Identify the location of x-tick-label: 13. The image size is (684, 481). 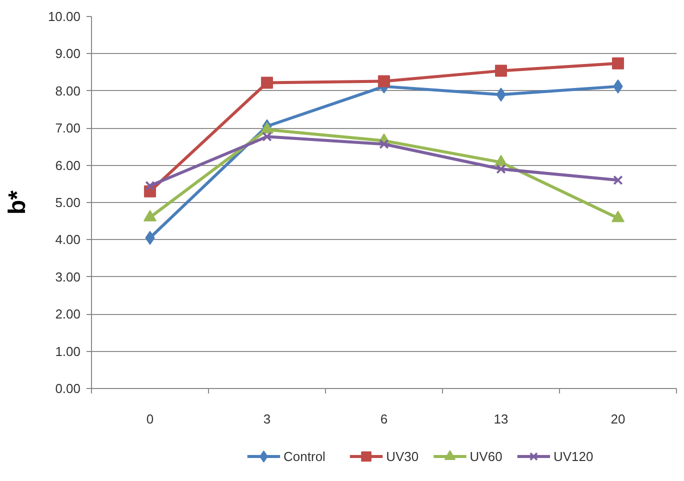
(501, 419).